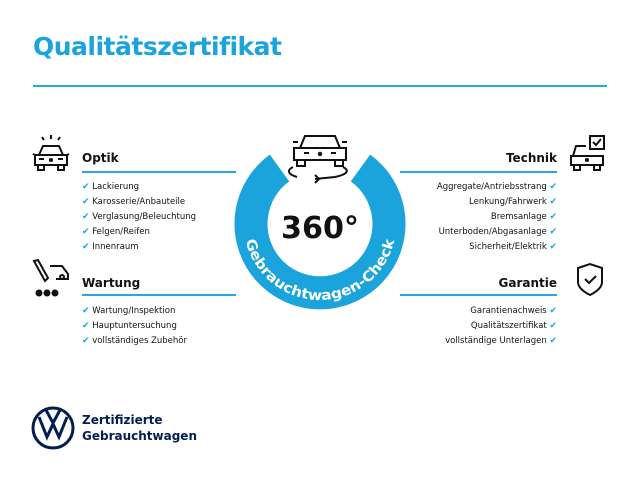 The height and width of the screenshot is (480, 640). Describe the element at coordinates (508, 202) in the screenshot. I see `item-label: Lenkung/Fahrwerk` at that location.